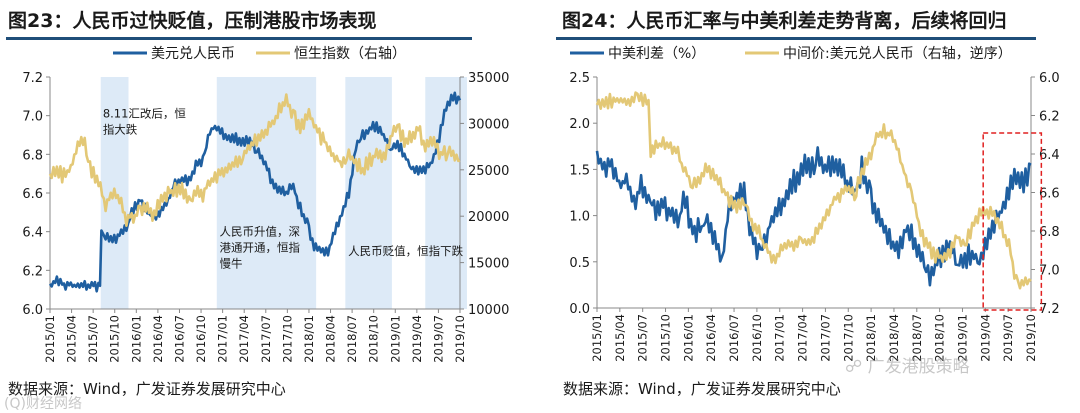  Describe the element at coordinates (702, 389) in the screenshot. I see `right-source: 数据来源：Wind，广发证券发展研究中心` at that location.